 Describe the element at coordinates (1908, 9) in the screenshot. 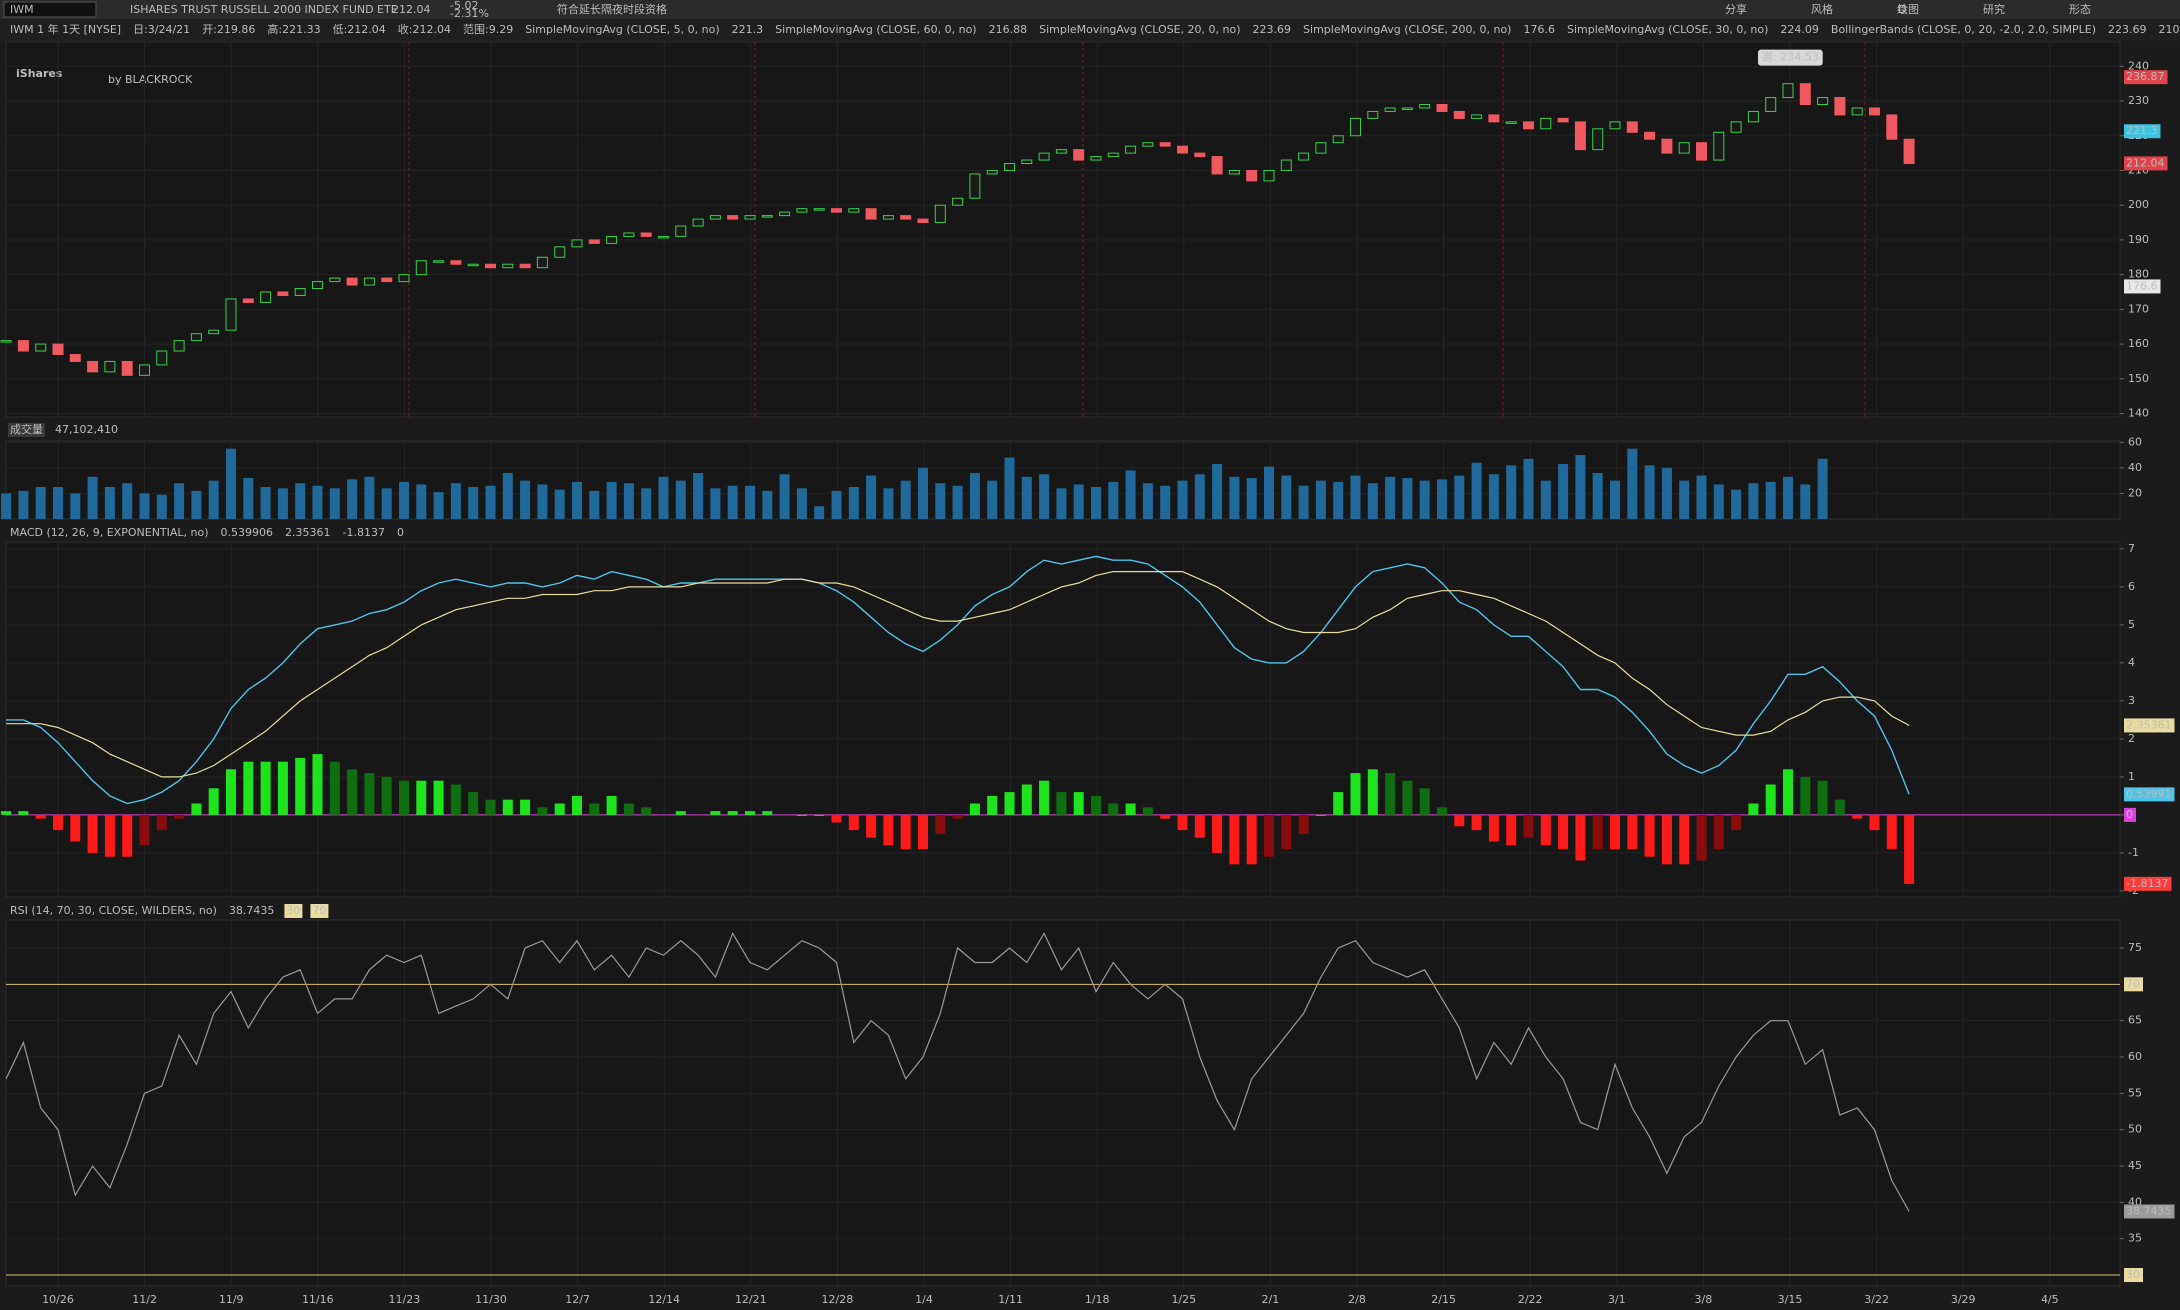

I see `toolbar-button: 绘图` at that location.